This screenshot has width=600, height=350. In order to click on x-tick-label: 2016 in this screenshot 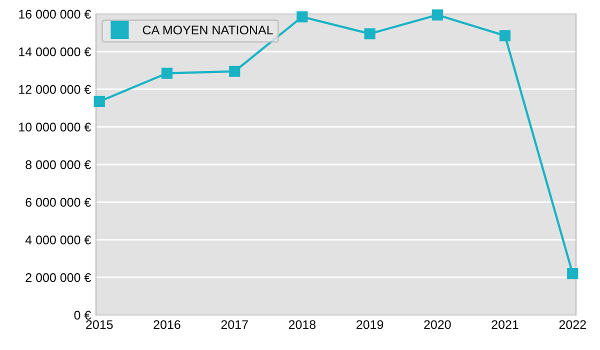, I will do `click(167, 325)`.